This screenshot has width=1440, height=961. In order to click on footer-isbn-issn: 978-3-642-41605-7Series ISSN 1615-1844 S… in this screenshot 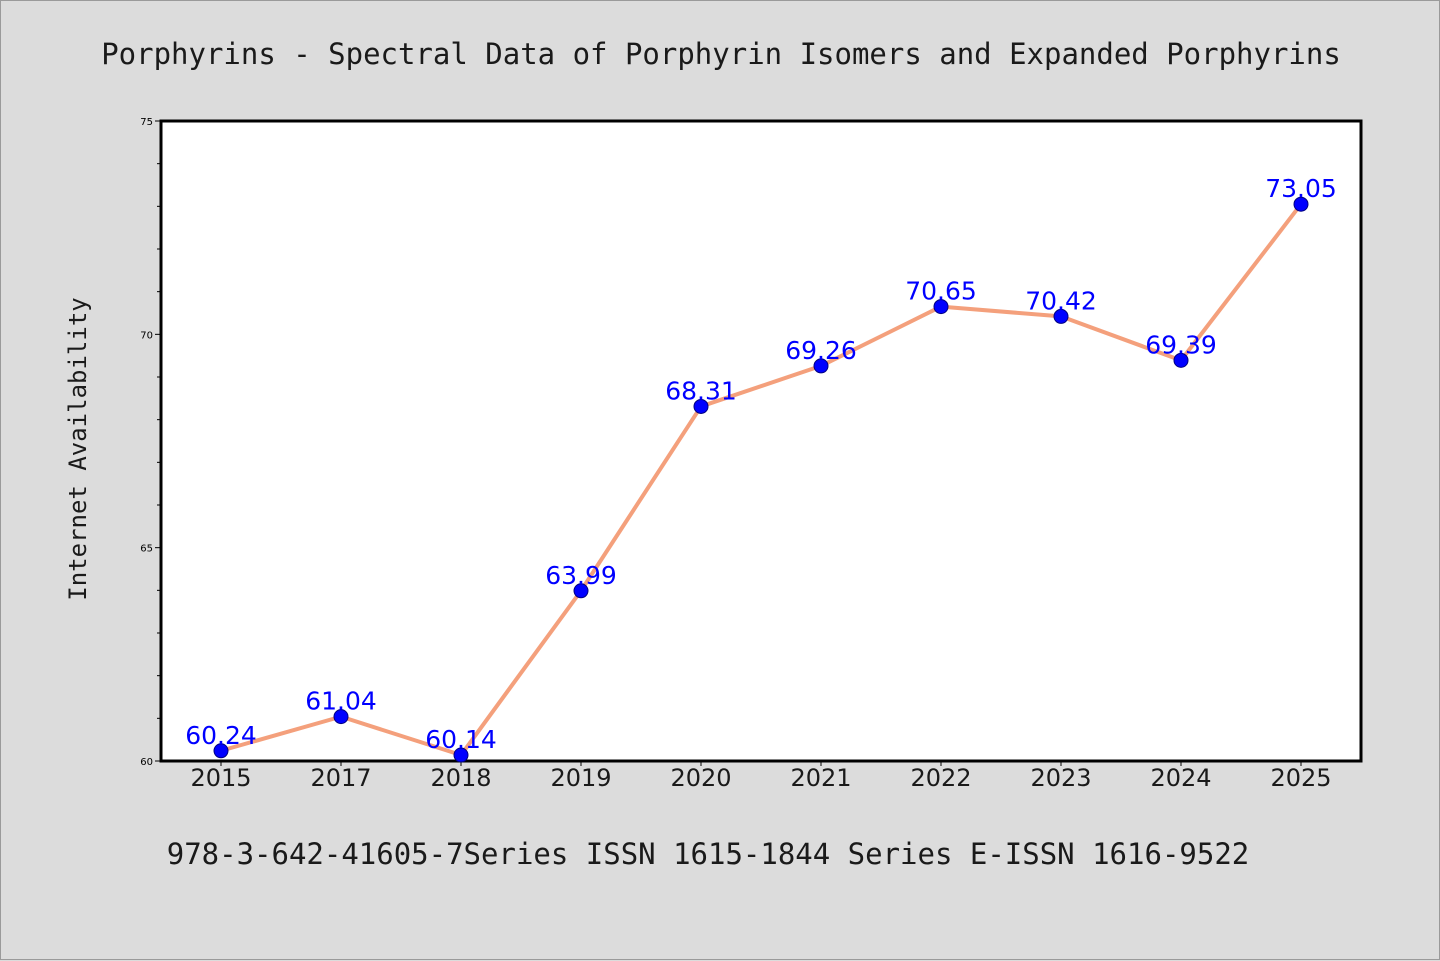, I will do `click(708, 854)`.